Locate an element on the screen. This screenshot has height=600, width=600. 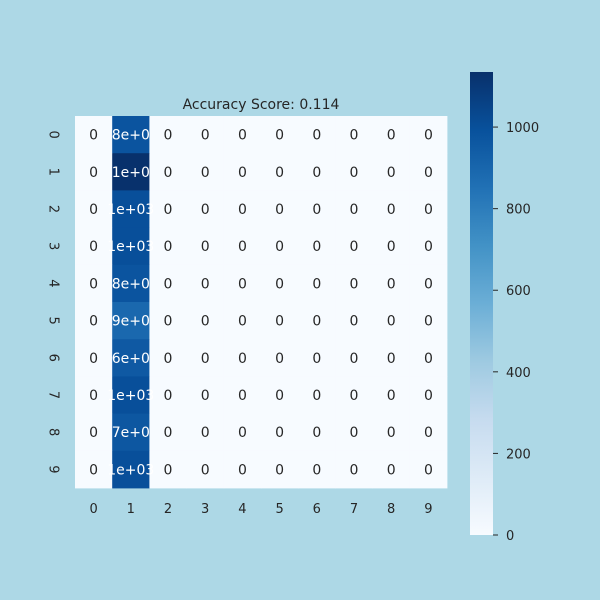
colorbar-tick-label: 600 is located at coordinates (518, 291).